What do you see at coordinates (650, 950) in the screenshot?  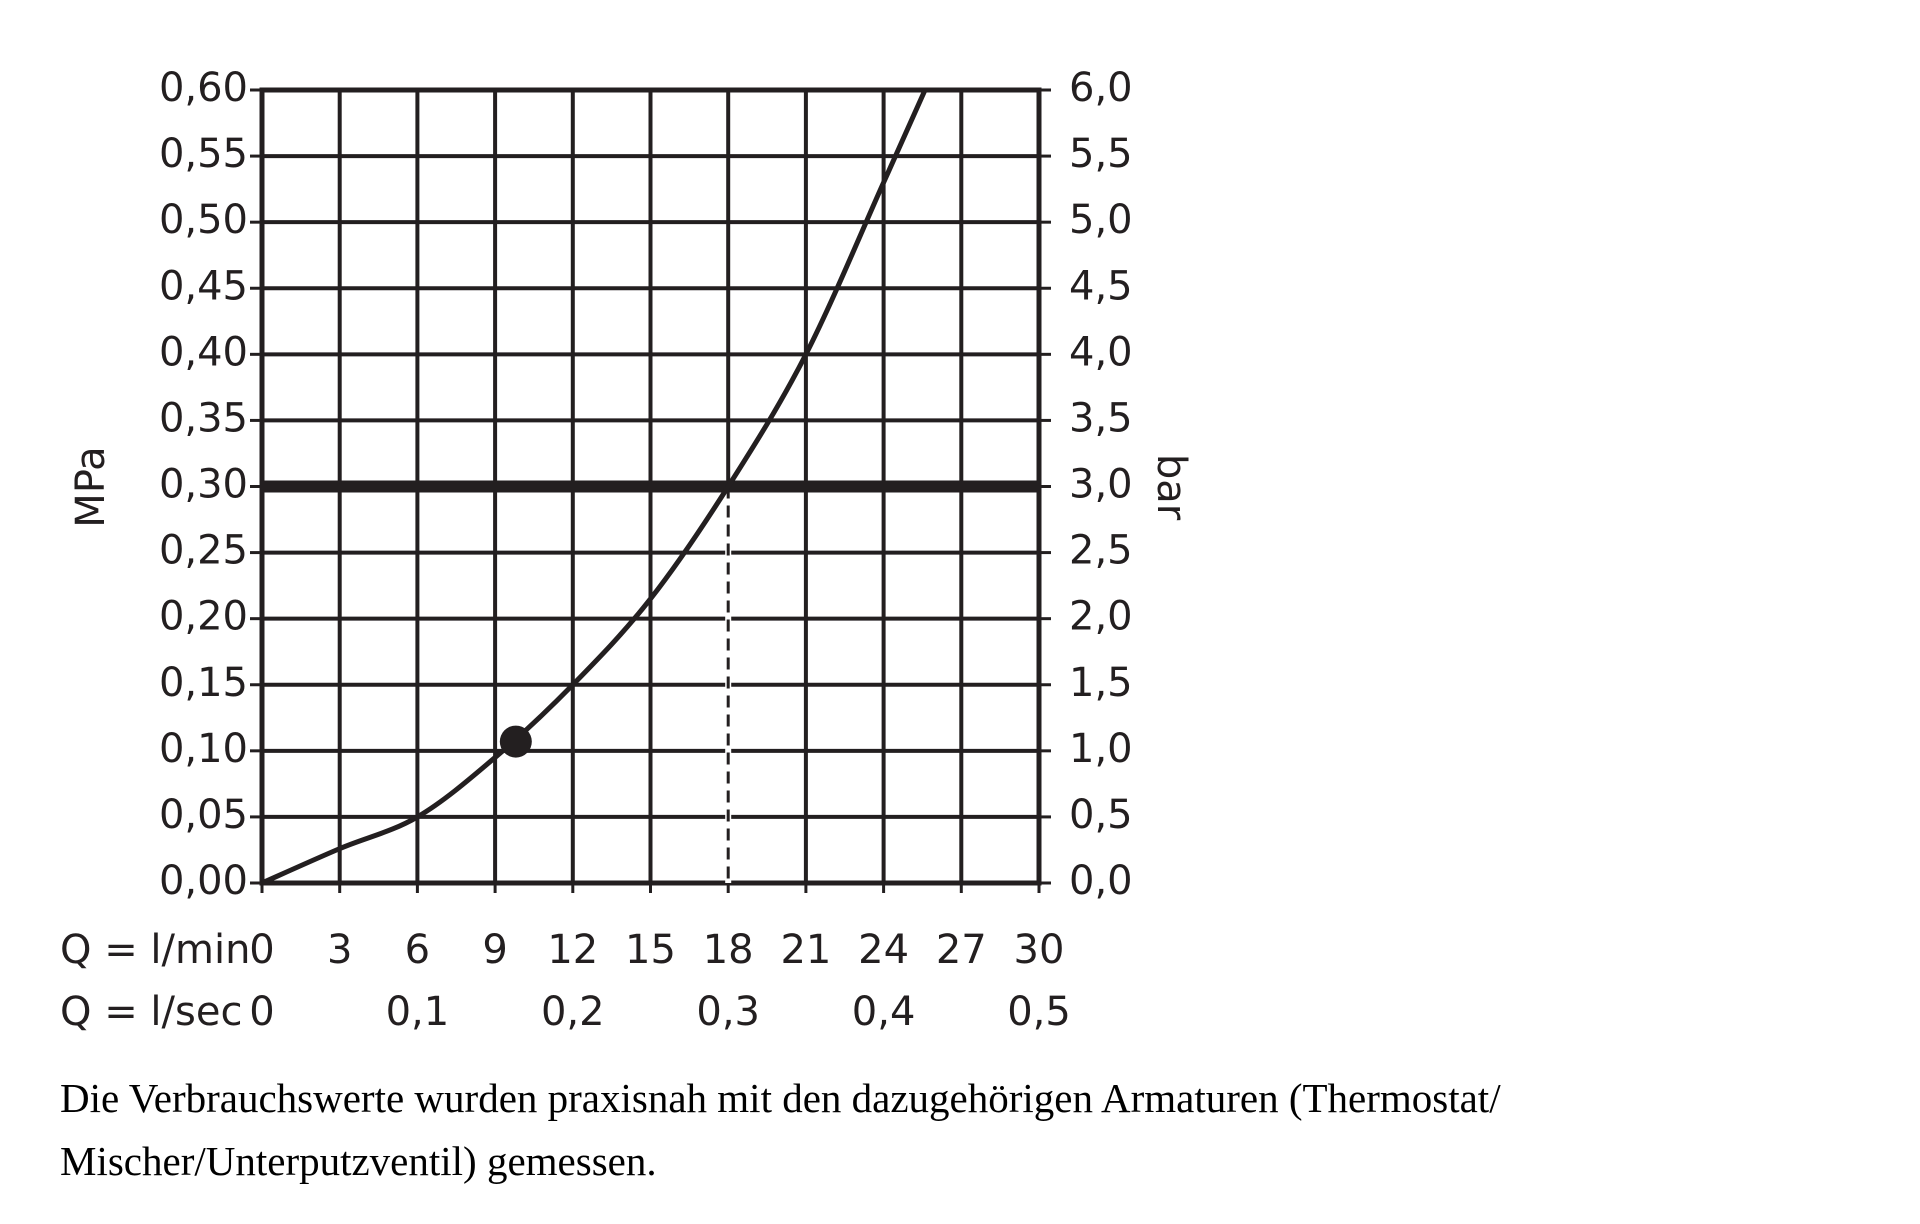 I see `x-tick-label: 15` at bounding box center [650, 950].